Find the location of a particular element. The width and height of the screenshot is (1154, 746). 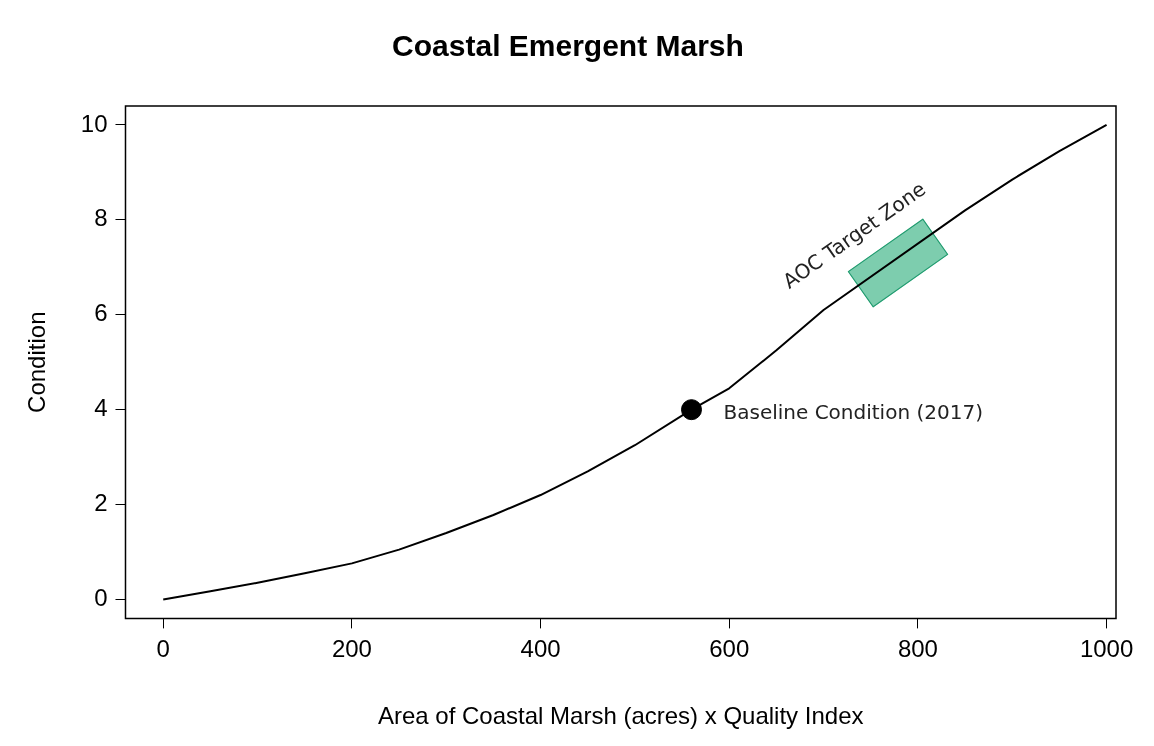

y-tick-label: 10 is located at coordinates (94, 123).